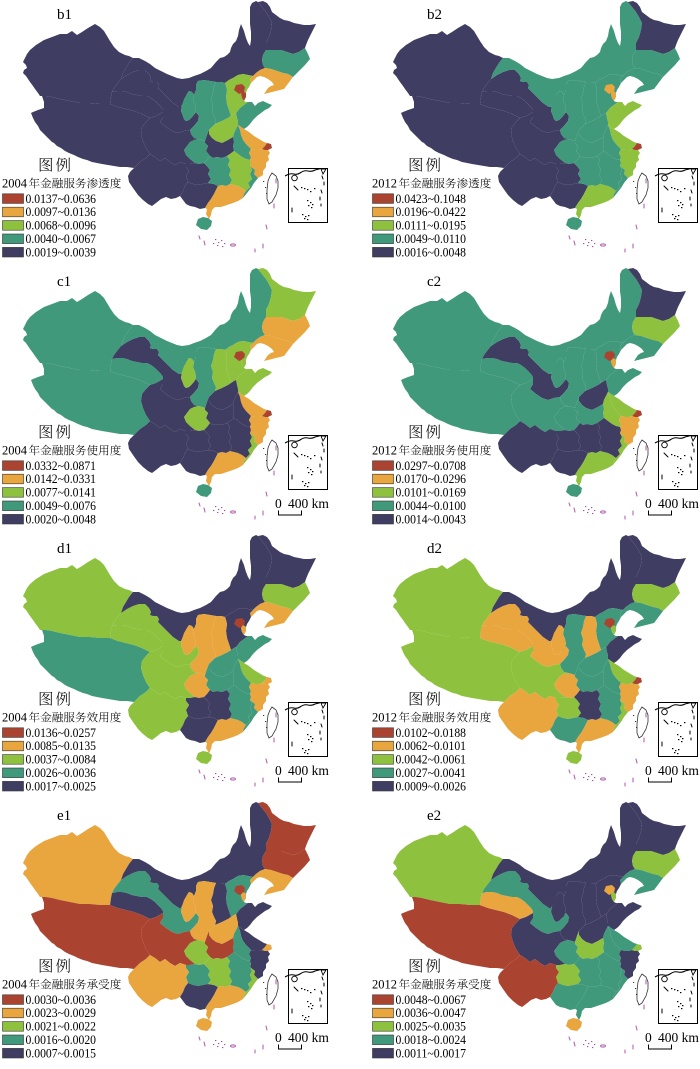 This screenshot has width=700, height=1069. What do you see at coordinates (61, 733) in the screenshot?
I see `svg-text: 0.0136~0.0257` at bounding box center [61, 733].